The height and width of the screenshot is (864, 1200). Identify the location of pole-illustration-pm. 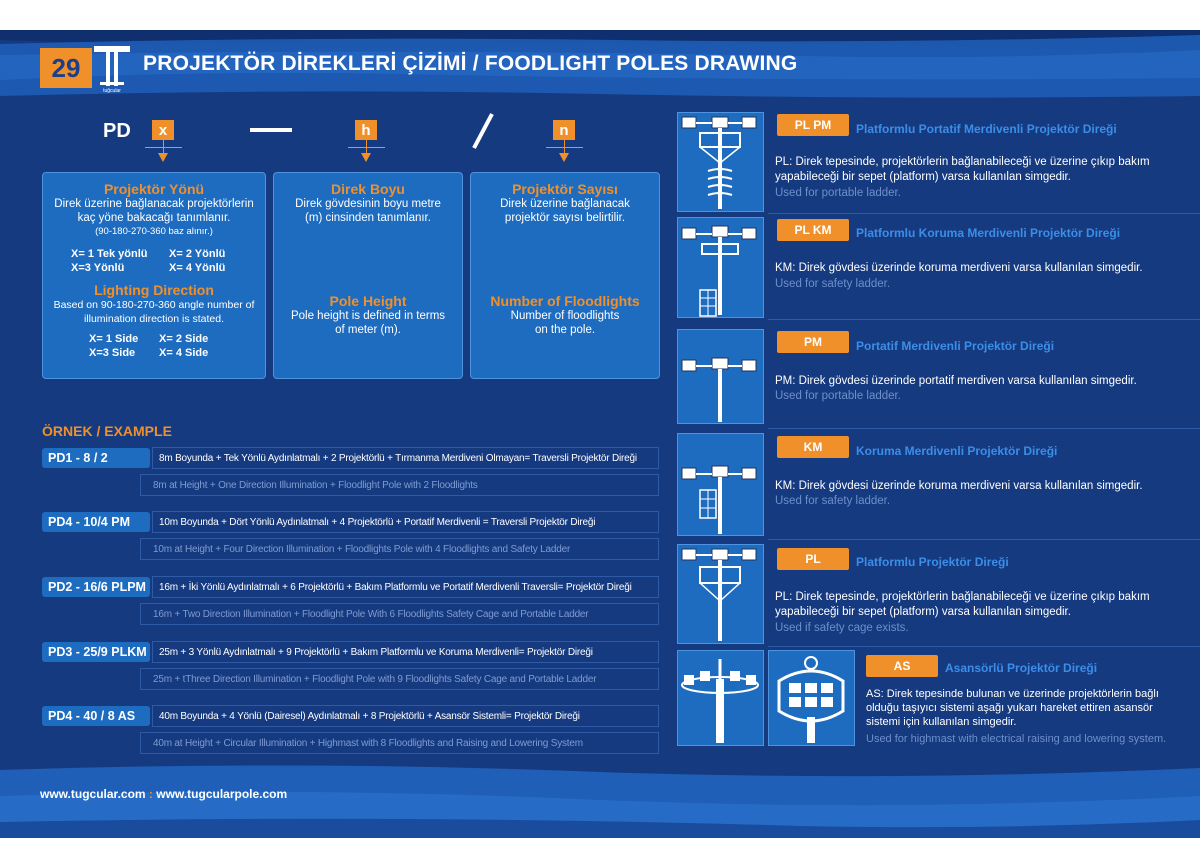
(720, 376).